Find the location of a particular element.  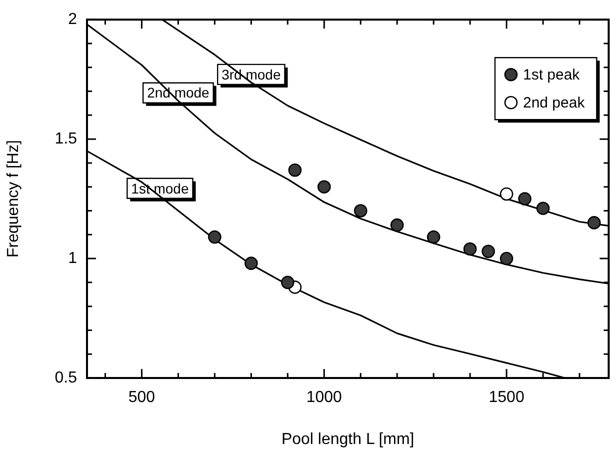

x-tick-label: 500 is located at coordinates (142, 397).